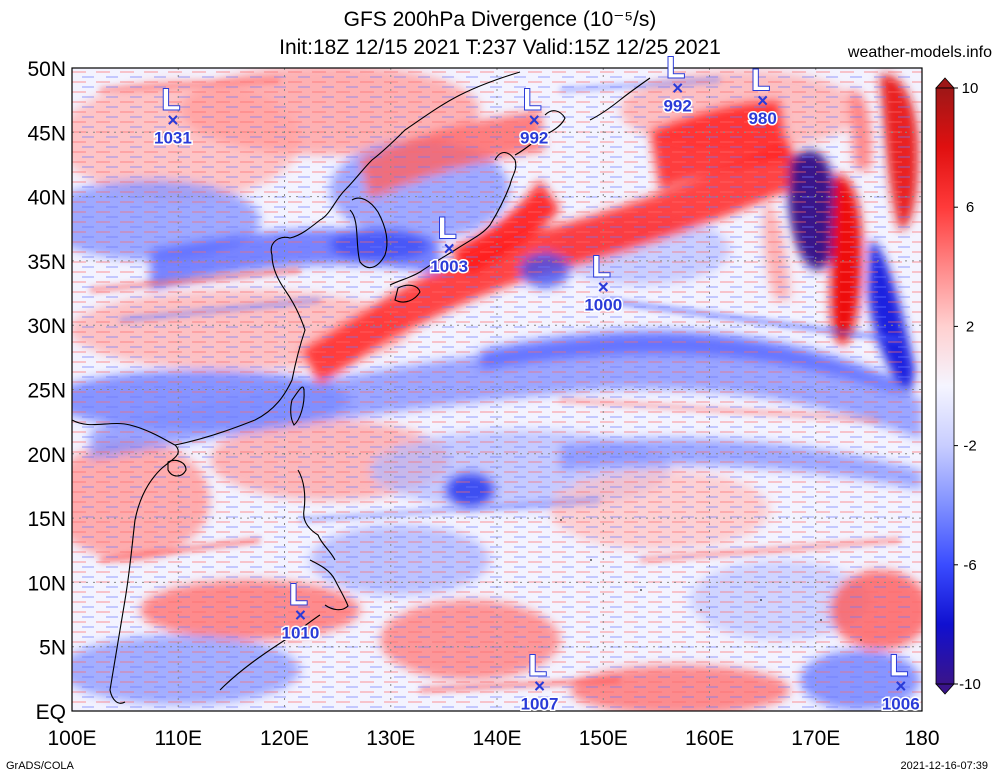 Image resolution: width=1000 pixels, height=779 pixels. Describe the element at coordinates (173, 137) in the screenshot. I see `low-pressure-value: 1031` at that location.